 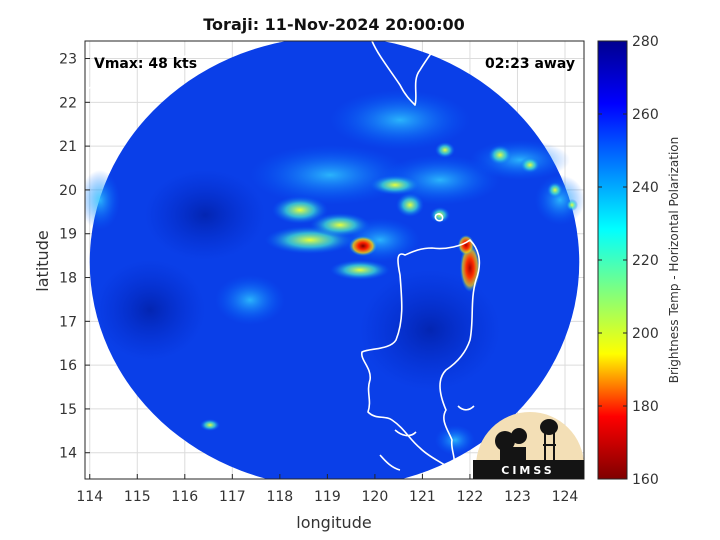 I want to click on x-tick-label: 121, so click(x=422, y=497).